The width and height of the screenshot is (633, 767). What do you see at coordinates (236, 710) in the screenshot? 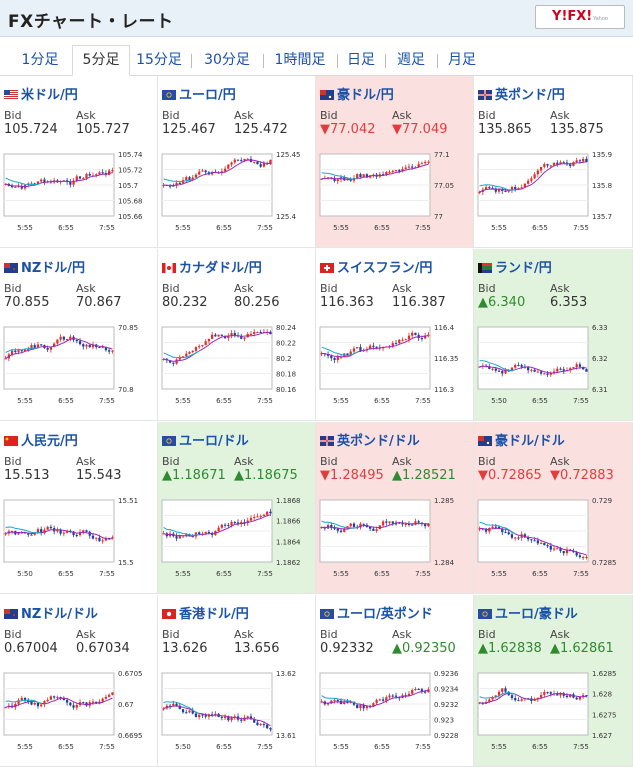
I see `price-chart: 13.62 13.61 5:50 6:55 7:55` at bounding box center [236, 710].